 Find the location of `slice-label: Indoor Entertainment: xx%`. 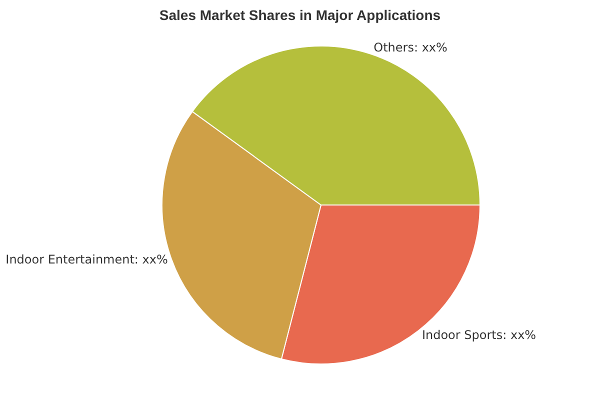

slice-label: Indoor Entertainment: xx% is located at coordinates (87, 259).